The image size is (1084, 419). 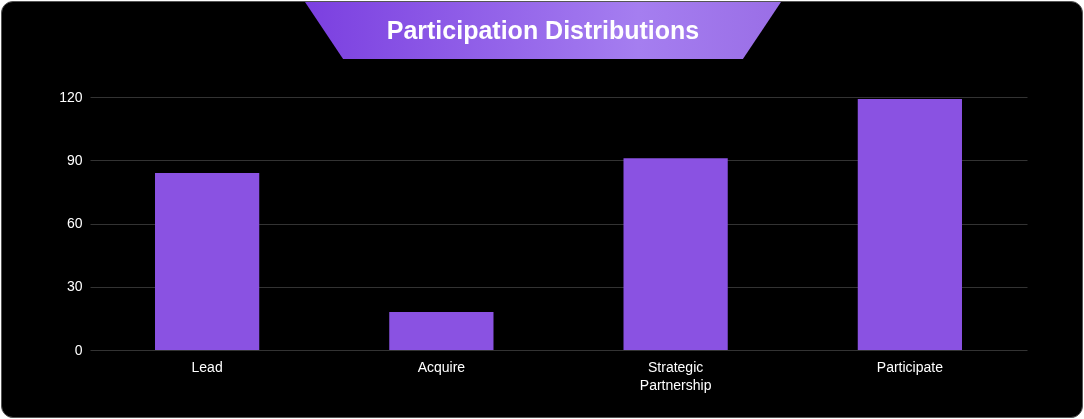 What do you see at coordinates (675, 375) in the screenshot?
I see `x-tick-label: Strategic Partnership` at bounding box center [675, 375].